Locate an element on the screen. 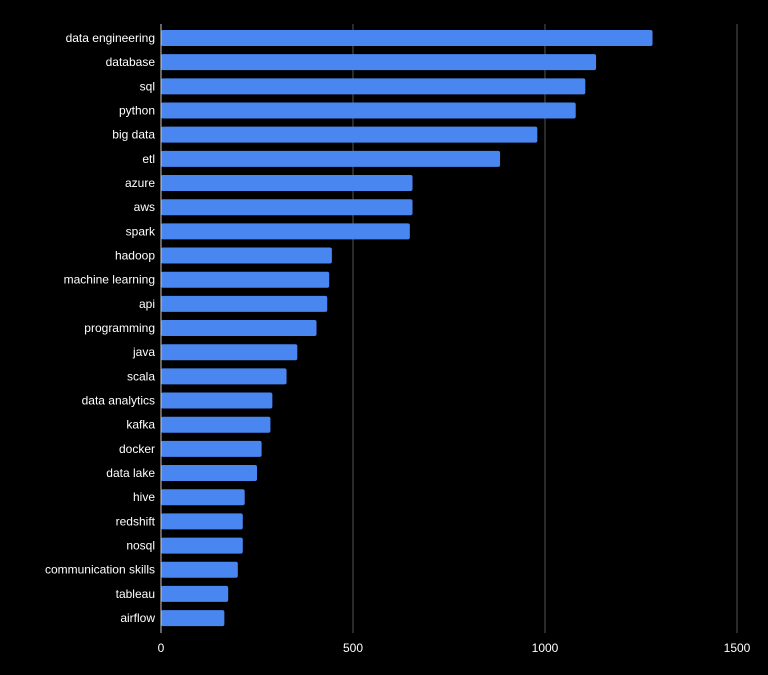  category-label: azure is located at coordinates (140, 183).